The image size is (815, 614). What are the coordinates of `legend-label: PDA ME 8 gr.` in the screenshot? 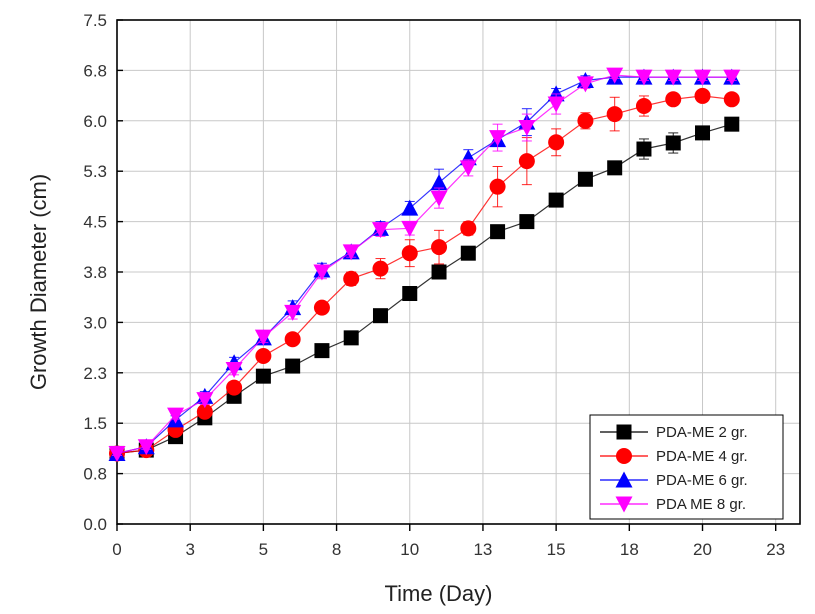 It's located at (701, 504).